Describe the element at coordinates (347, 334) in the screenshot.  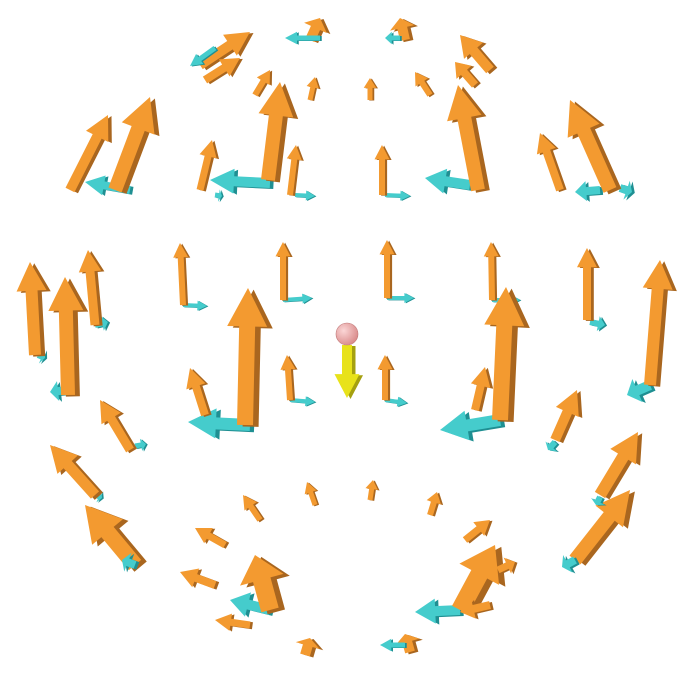
I see `sphere` at that location.